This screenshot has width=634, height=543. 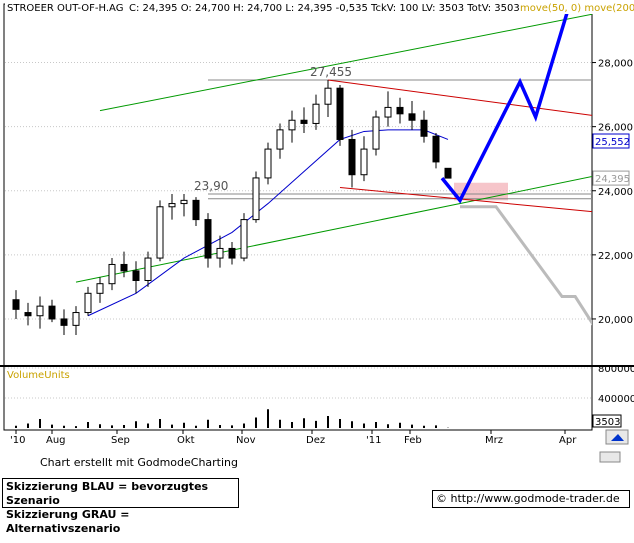 What do you see at coordinates (577, 8) in the screenshot?
I see `header-ma-legend: move(50, 0) move(200, 0)` at bounding box center [577, 8].